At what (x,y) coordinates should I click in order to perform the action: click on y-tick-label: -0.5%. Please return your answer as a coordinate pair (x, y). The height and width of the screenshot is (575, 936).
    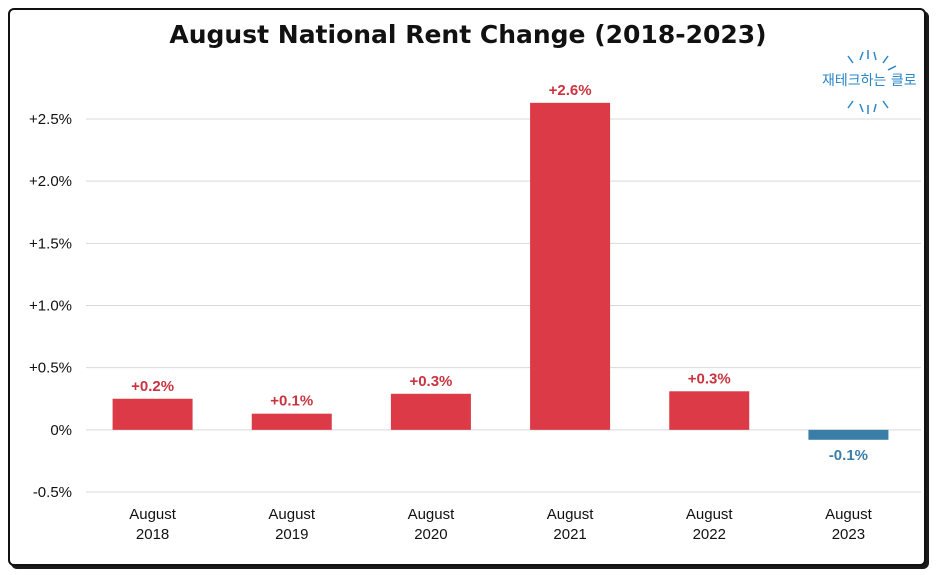
    Looking at the image, I should click on (52, 492).